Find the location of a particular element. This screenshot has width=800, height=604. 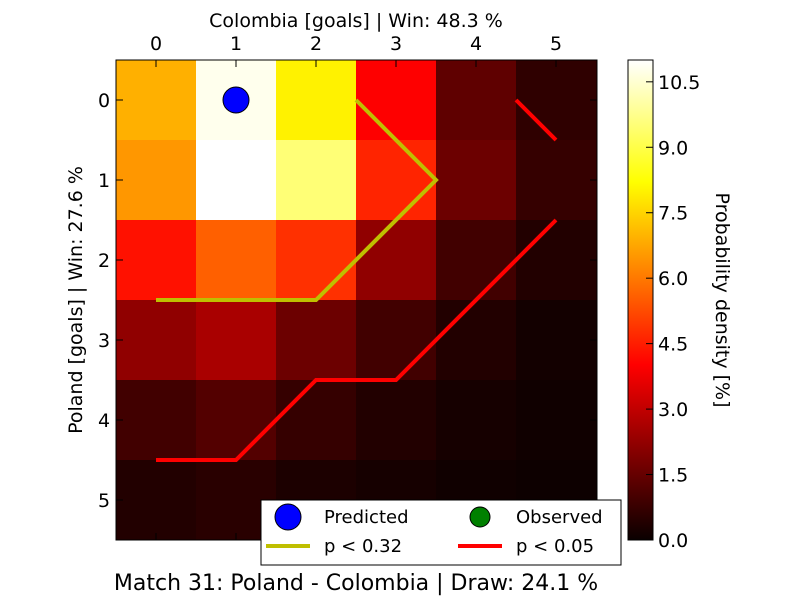

y-tick-label: 5 is located at coordinates (104, 501).